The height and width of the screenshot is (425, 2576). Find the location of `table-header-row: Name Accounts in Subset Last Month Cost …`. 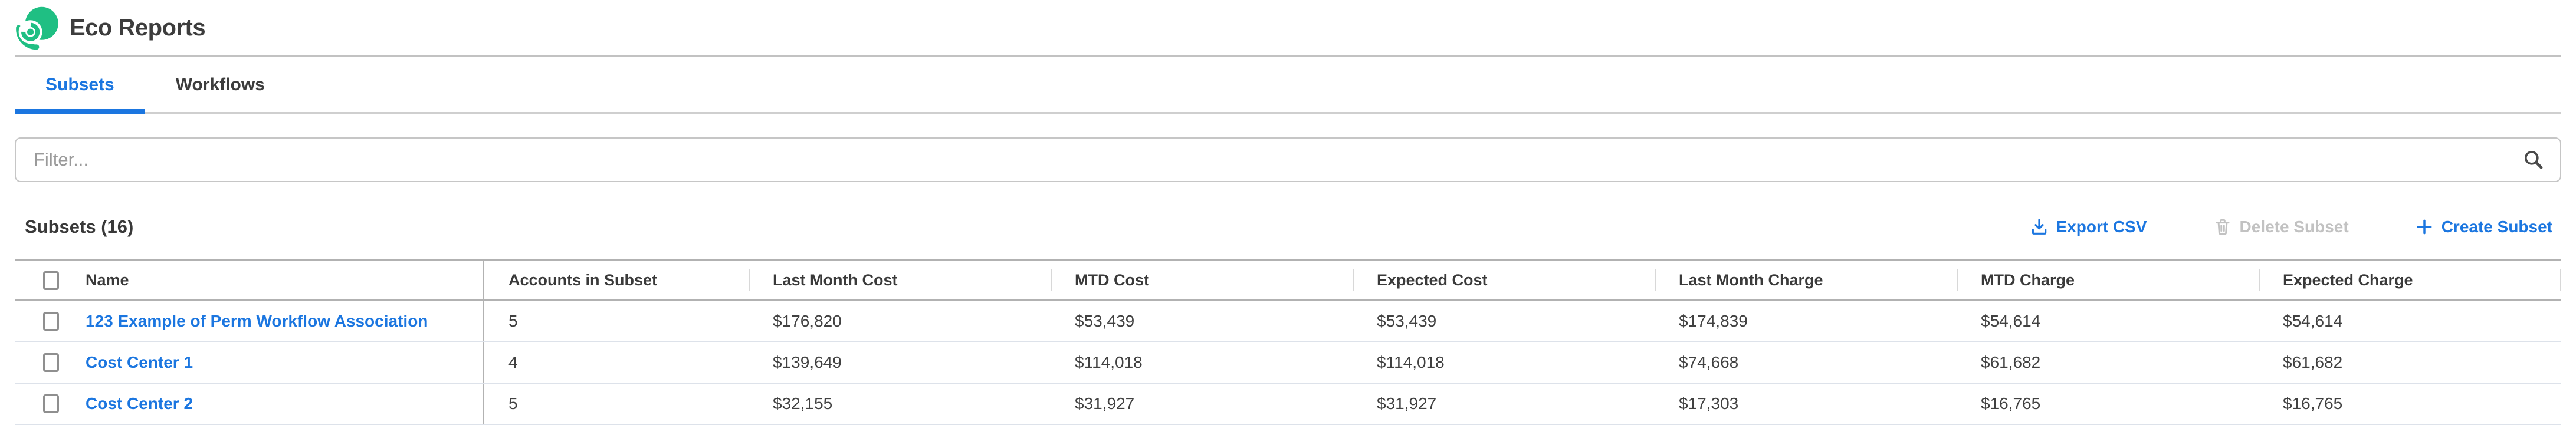

table-header-row: Name Accounts in Subset Last Month Cost … is located at coordinates (1288, 281).